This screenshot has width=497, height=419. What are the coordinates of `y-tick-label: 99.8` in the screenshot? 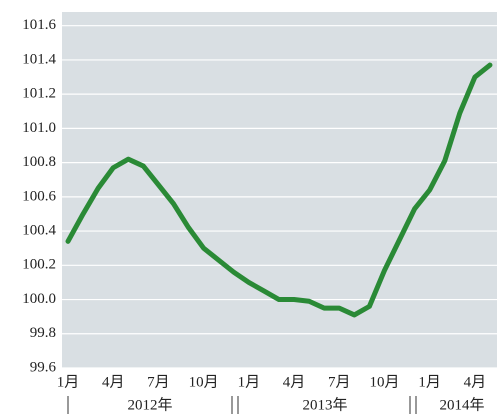 It's located at (43, 333).